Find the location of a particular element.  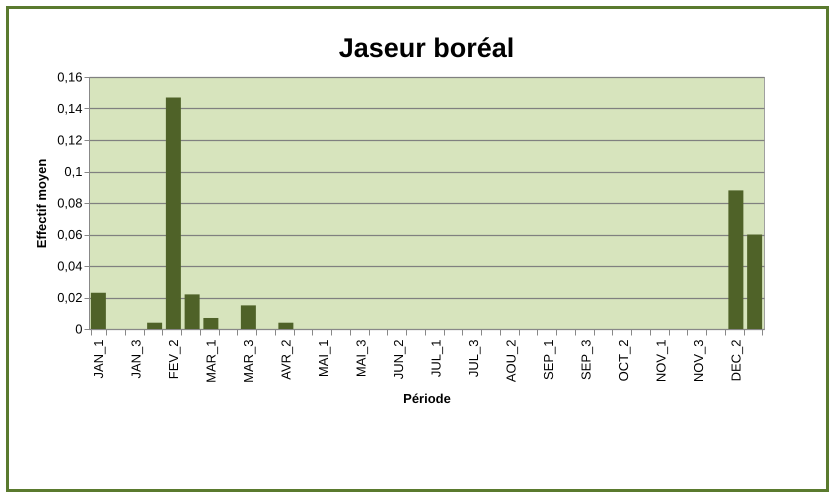

x-tick-label: MAI_3 is located at coordinates (360, 359).